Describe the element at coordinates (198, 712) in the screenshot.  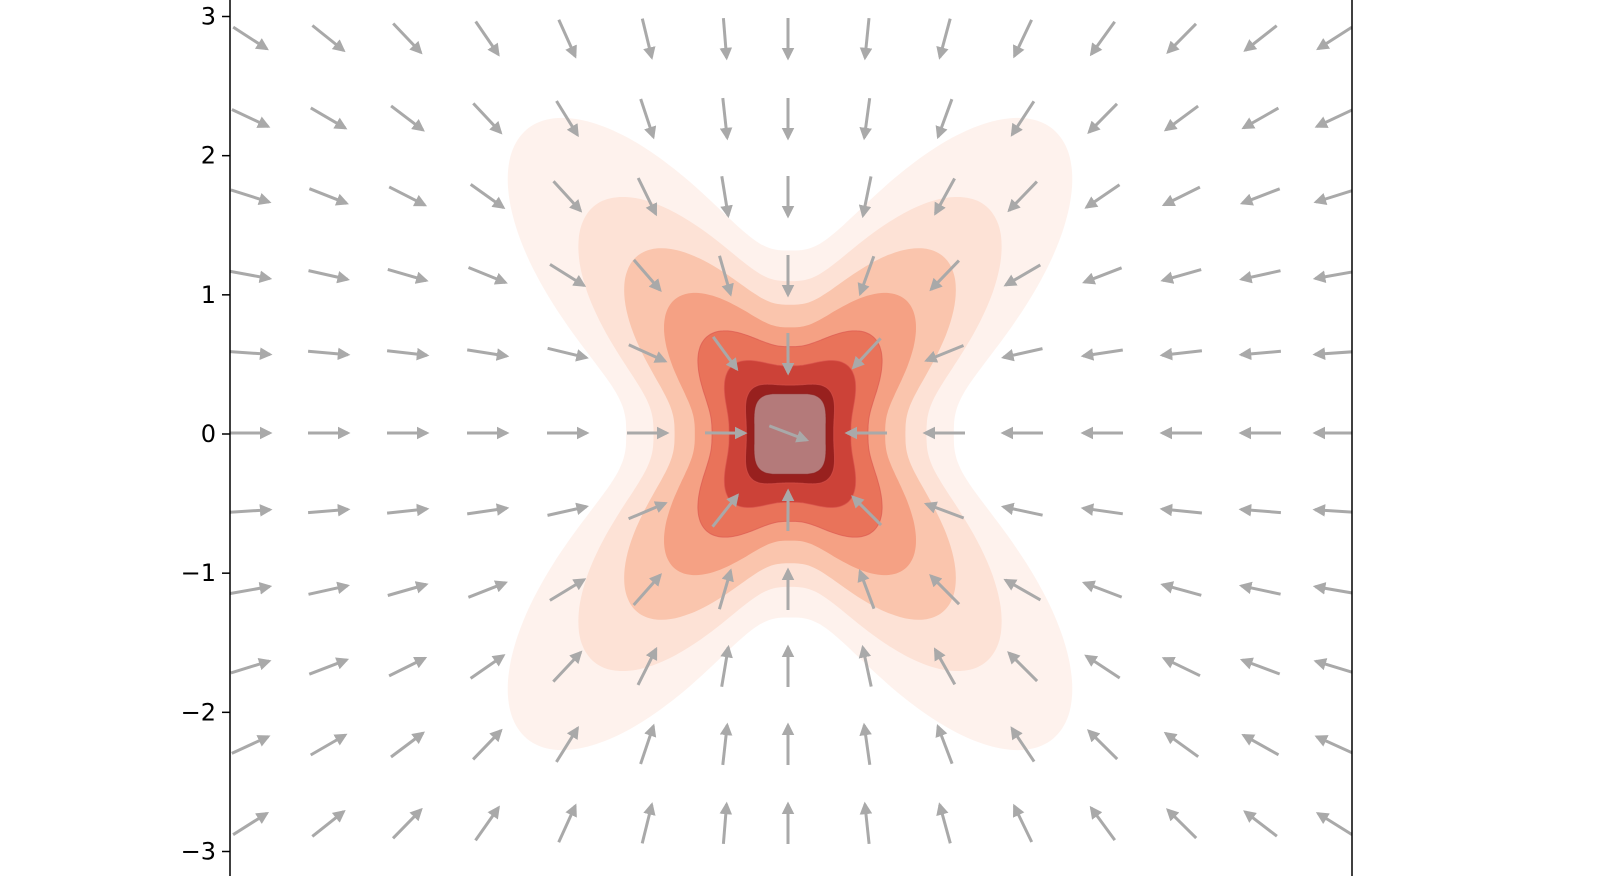
I see `y-tick-label: −2` at that location.